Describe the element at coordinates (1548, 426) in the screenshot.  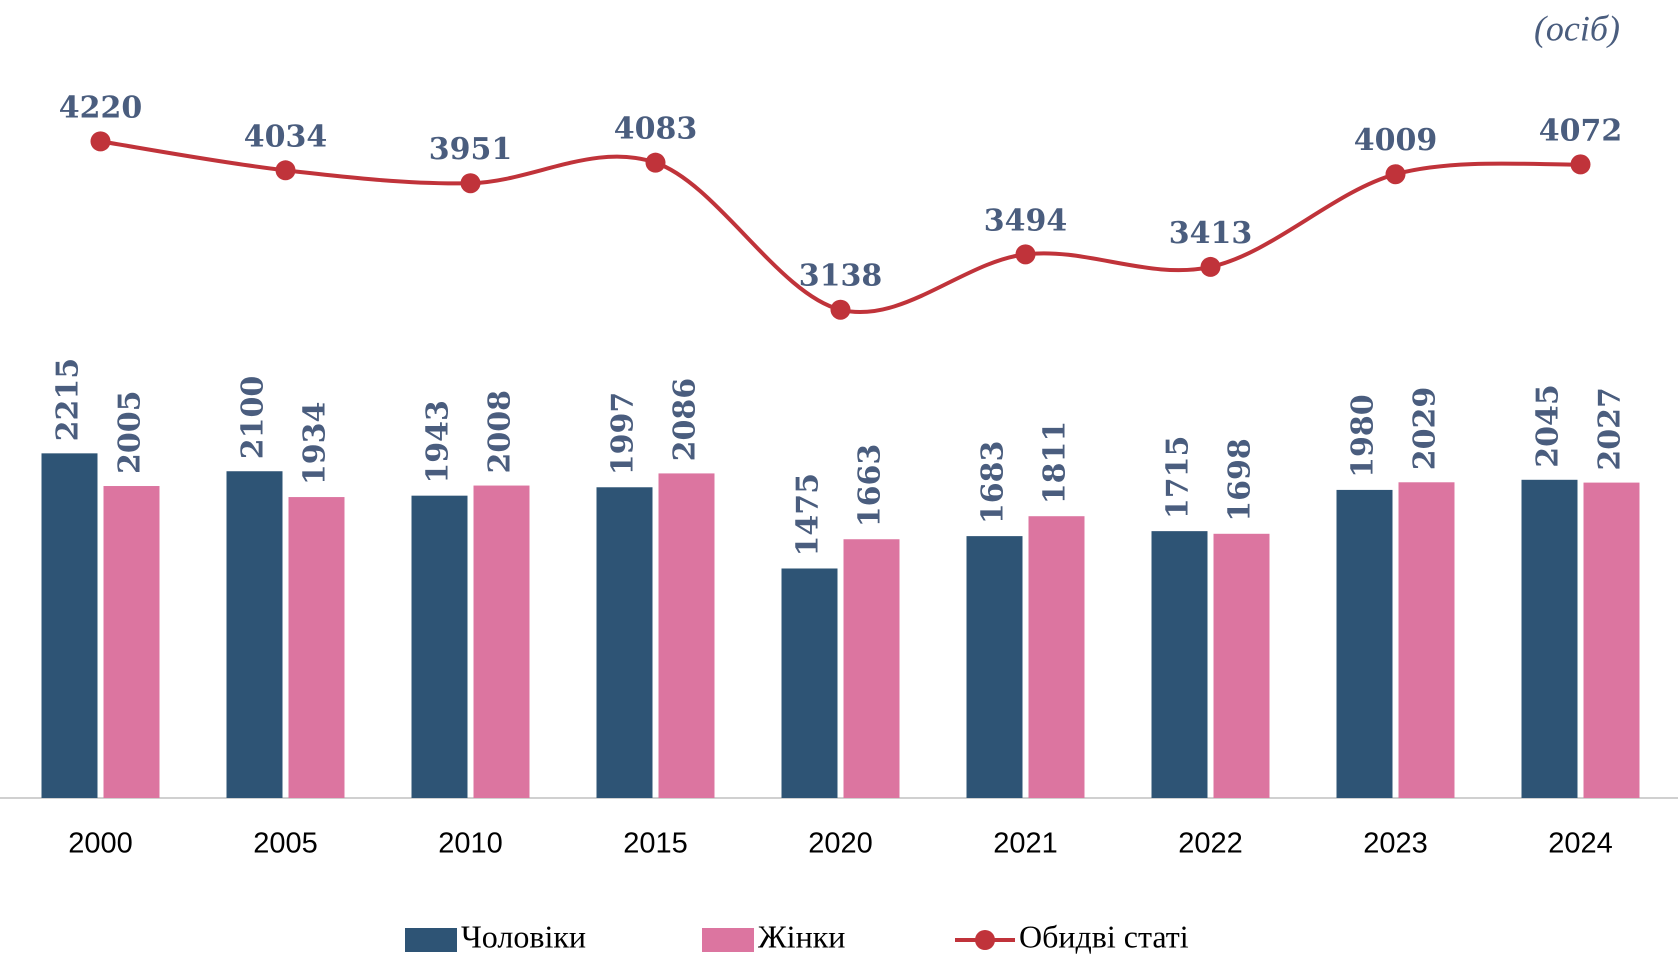
I see `data-label: 2045` at that location.